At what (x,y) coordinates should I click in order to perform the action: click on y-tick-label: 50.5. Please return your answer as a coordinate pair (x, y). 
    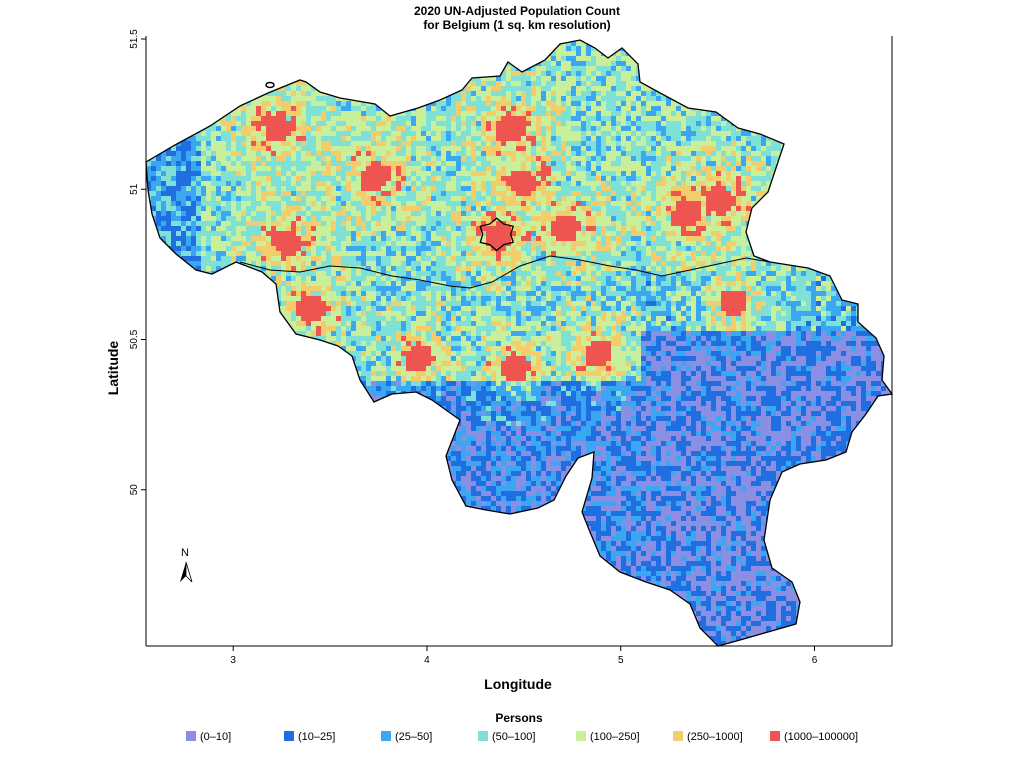
    Looking at the image, I should click on (134, 339).